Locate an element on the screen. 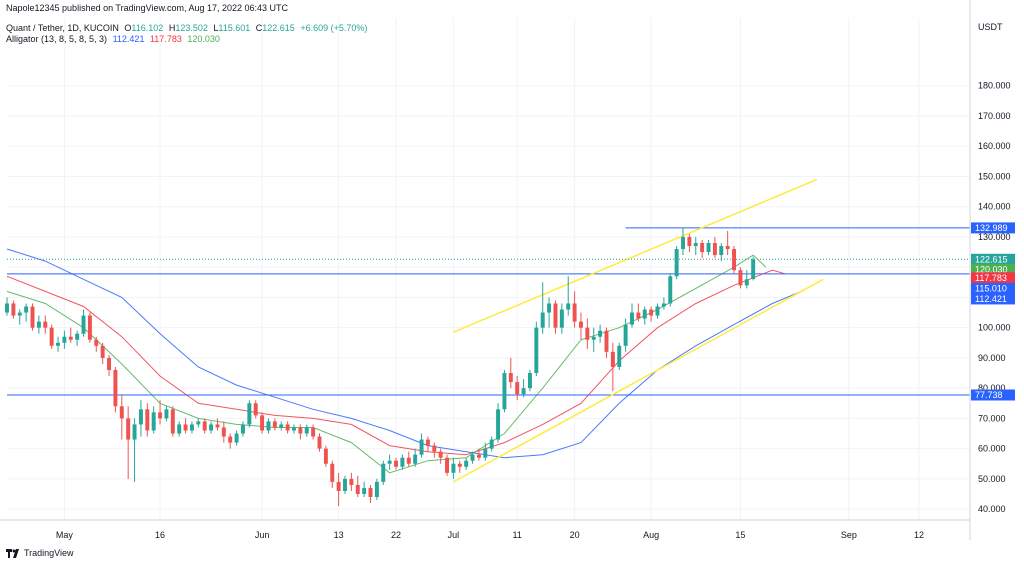 Image resolution: width=1024 pixels, height=567 pixels. y-tick-label: 140.000 is located at coordinates (994, 207).